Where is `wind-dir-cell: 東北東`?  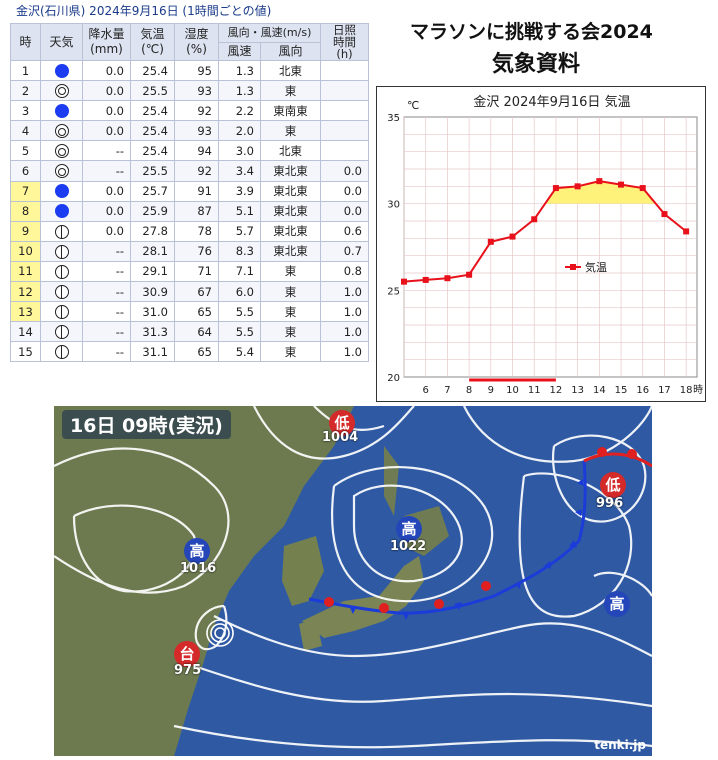
wind-dir-cell: 東北東 is located at coordinates (290, 191).